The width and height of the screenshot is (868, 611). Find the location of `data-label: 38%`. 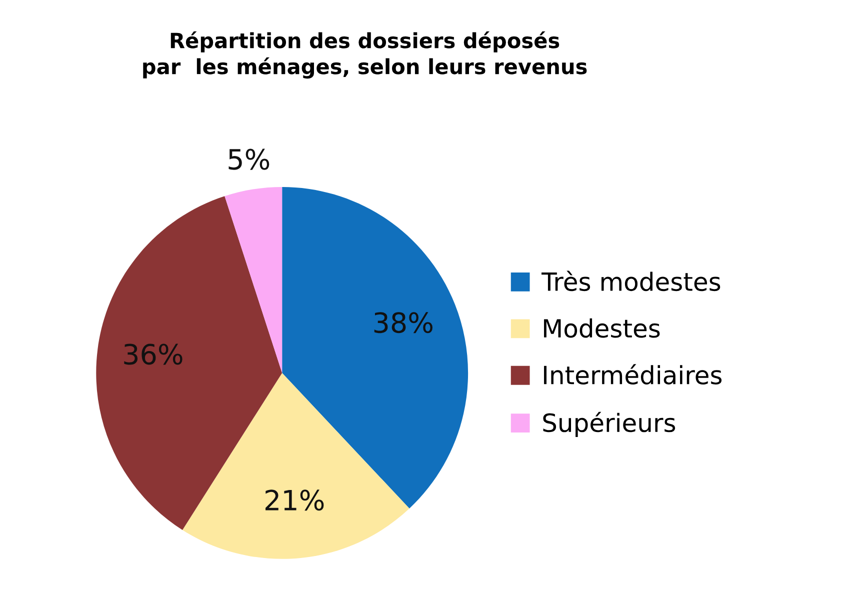

data-label: 38% is located at coordinates (403, 323).